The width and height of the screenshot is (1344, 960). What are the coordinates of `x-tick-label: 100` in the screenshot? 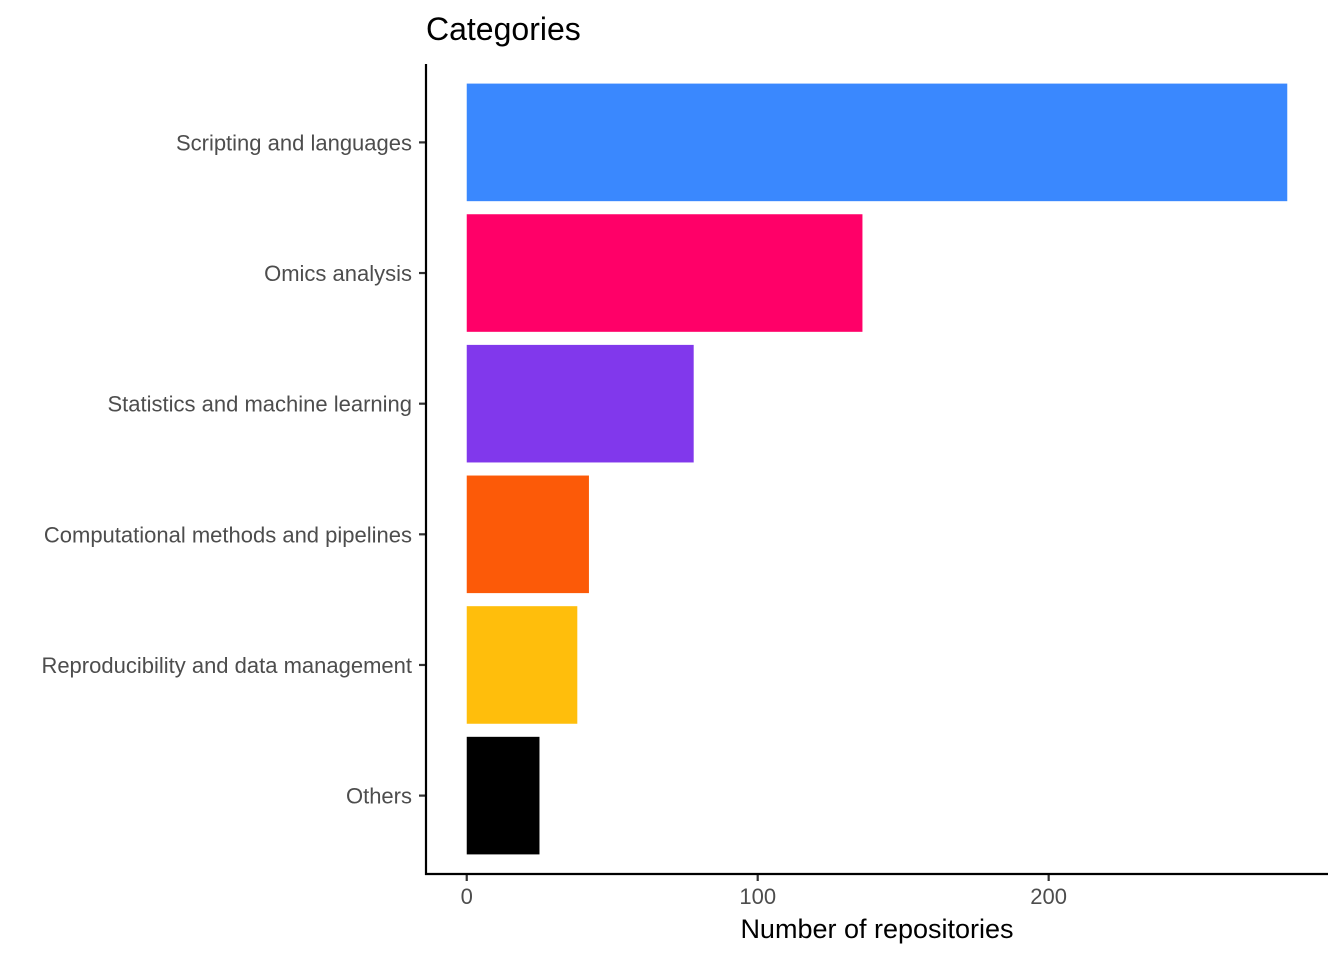 It's located at (757, 896).